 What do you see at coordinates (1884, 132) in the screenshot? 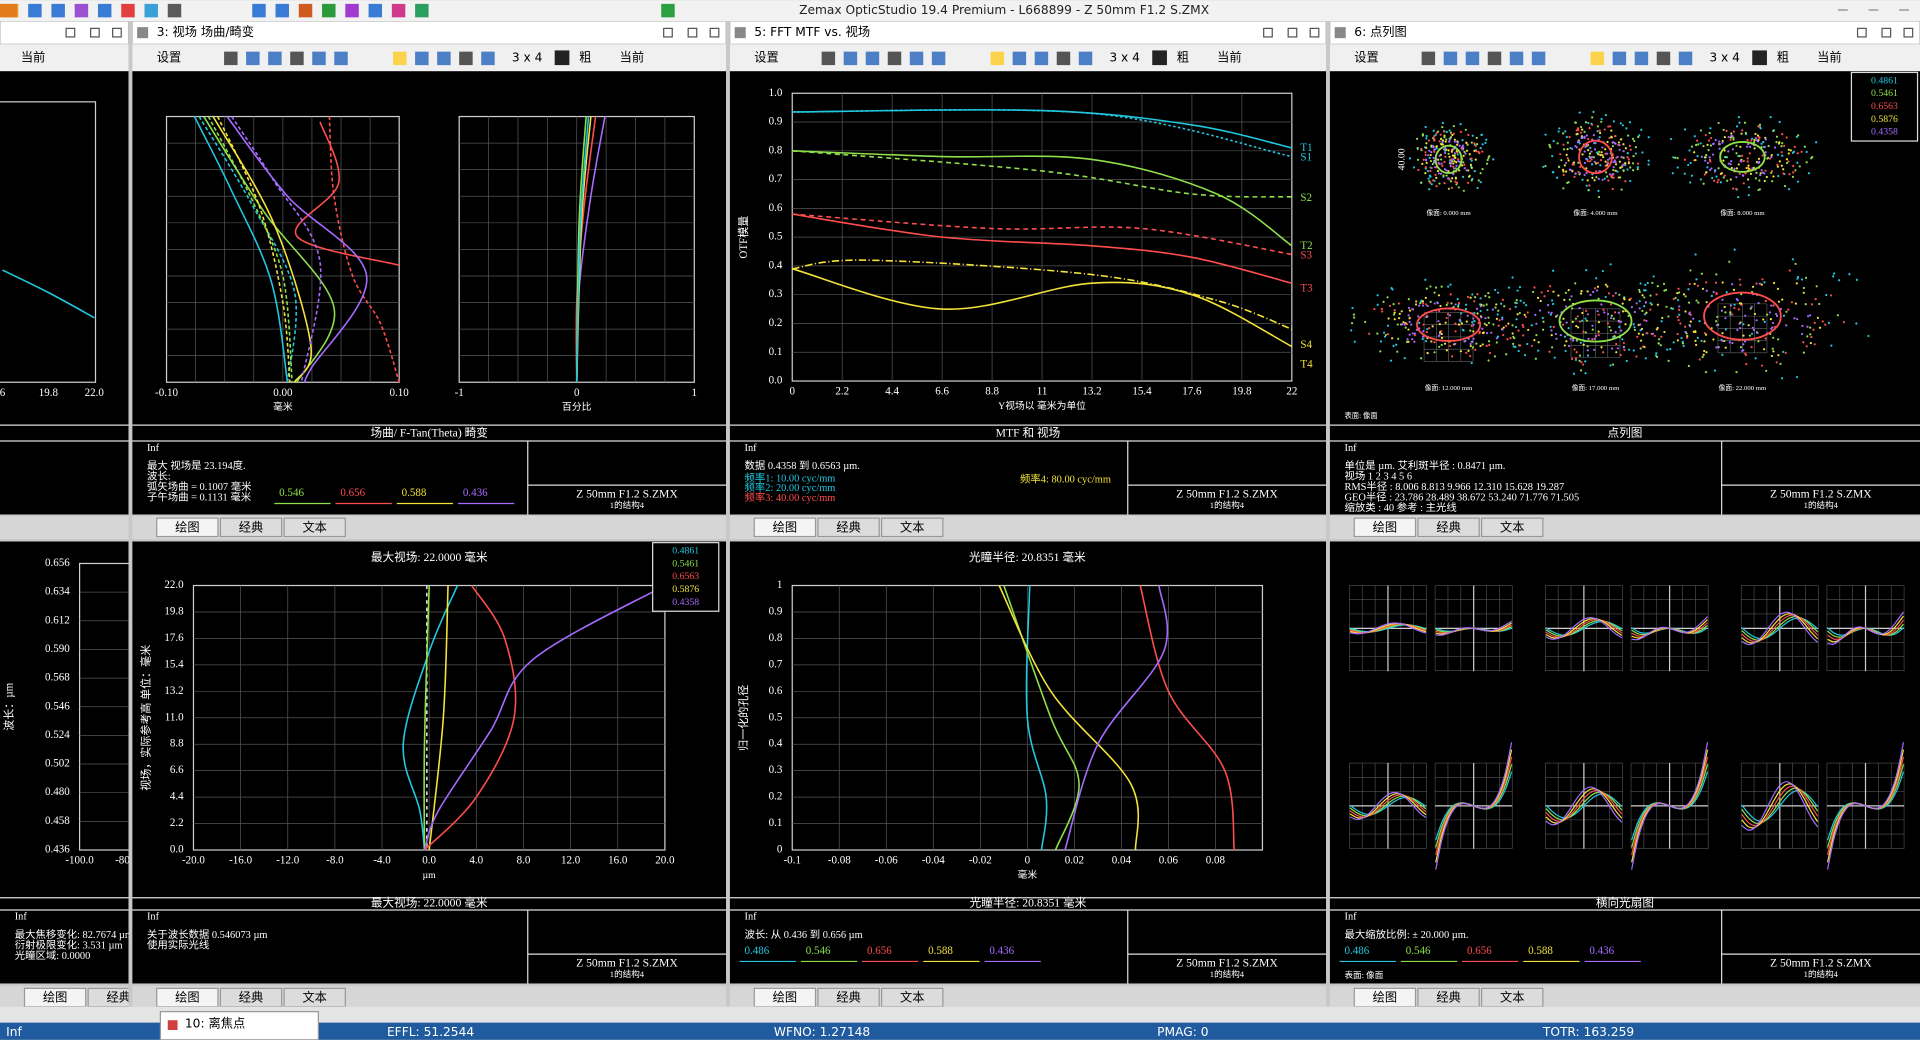
I see `legend-entry: 0.4358` at bounding box center [1884, 132].